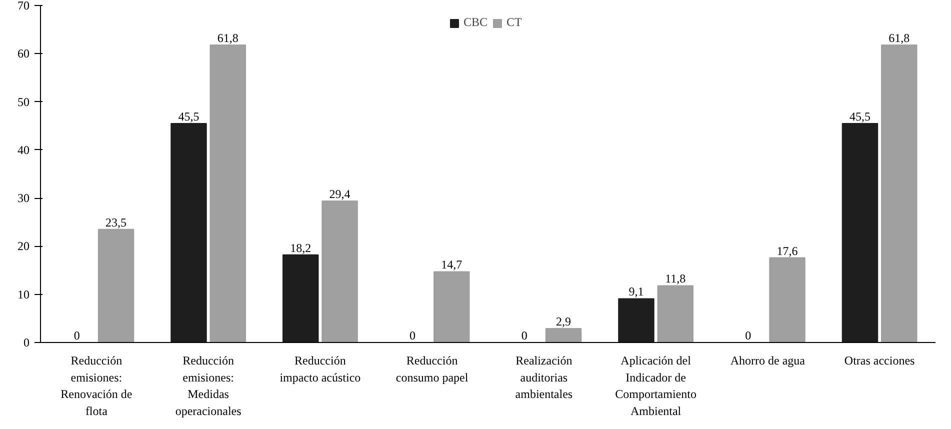  I want to click on x-tick-label: Ahorro de agua, so click(768, 361).